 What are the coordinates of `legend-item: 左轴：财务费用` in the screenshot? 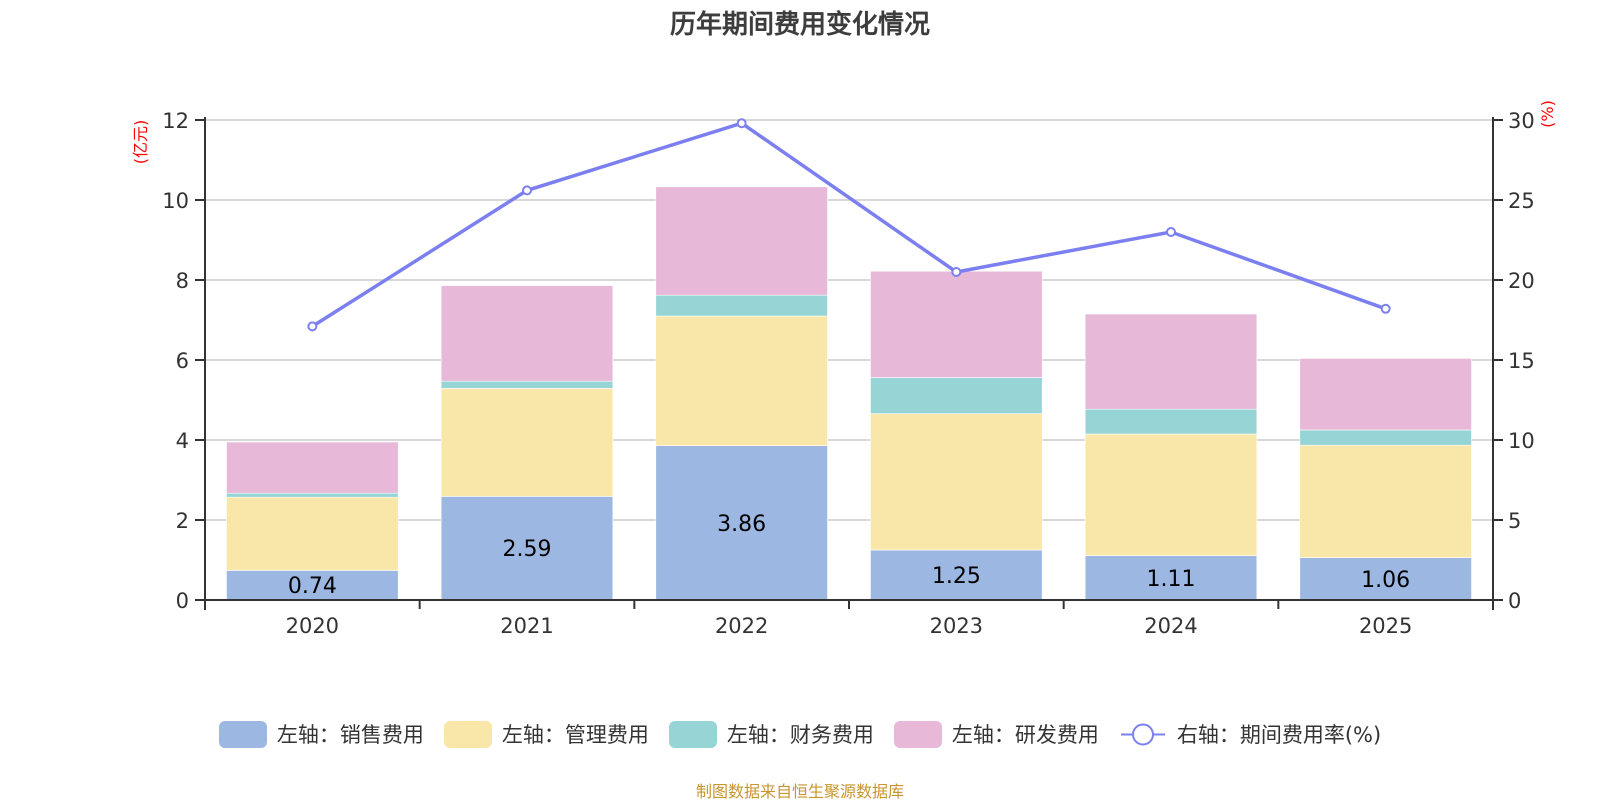 It's located at (771, 734).